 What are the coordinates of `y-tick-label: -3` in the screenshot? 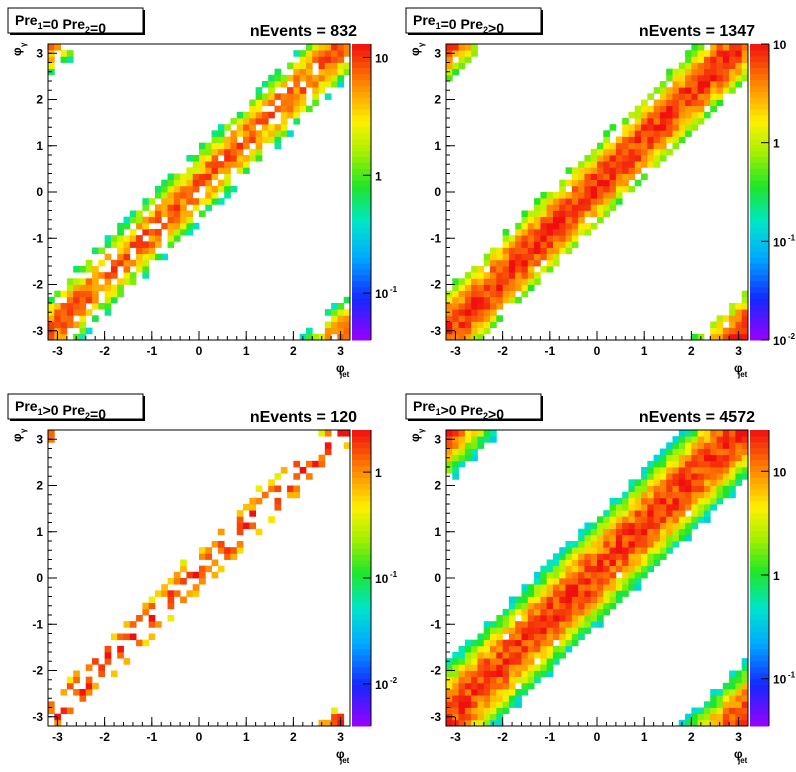 It's located at (37, 717).